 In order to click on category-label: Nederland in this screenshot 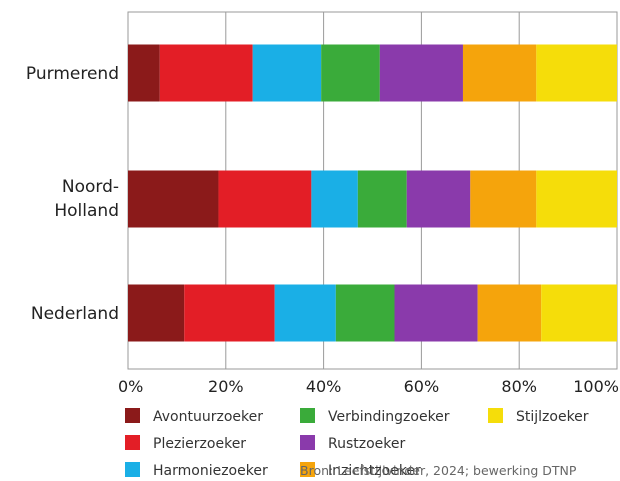, I will do `click(75, 314)`.